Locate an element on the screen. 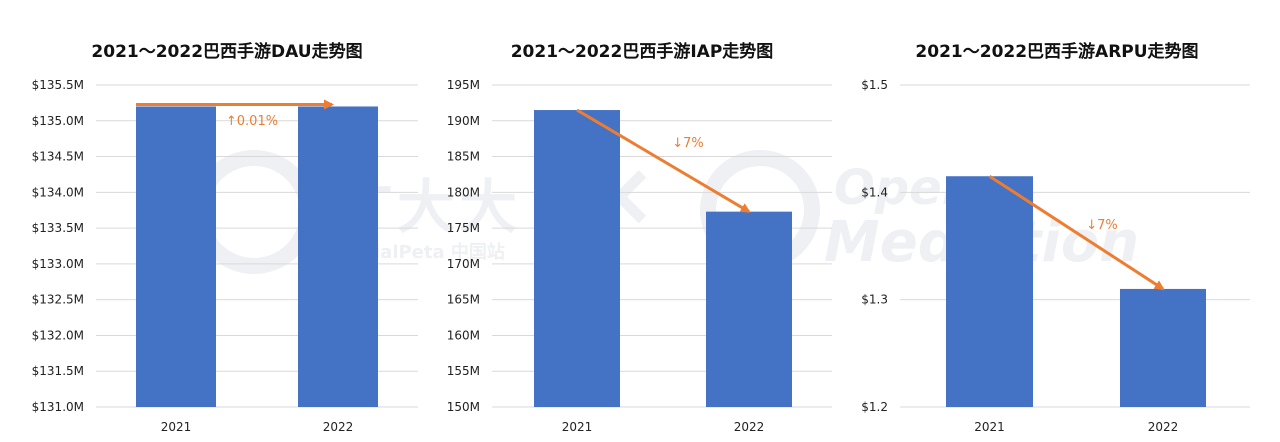  chart2-y-tick-label: 160M is located at coordinates (463, 335).